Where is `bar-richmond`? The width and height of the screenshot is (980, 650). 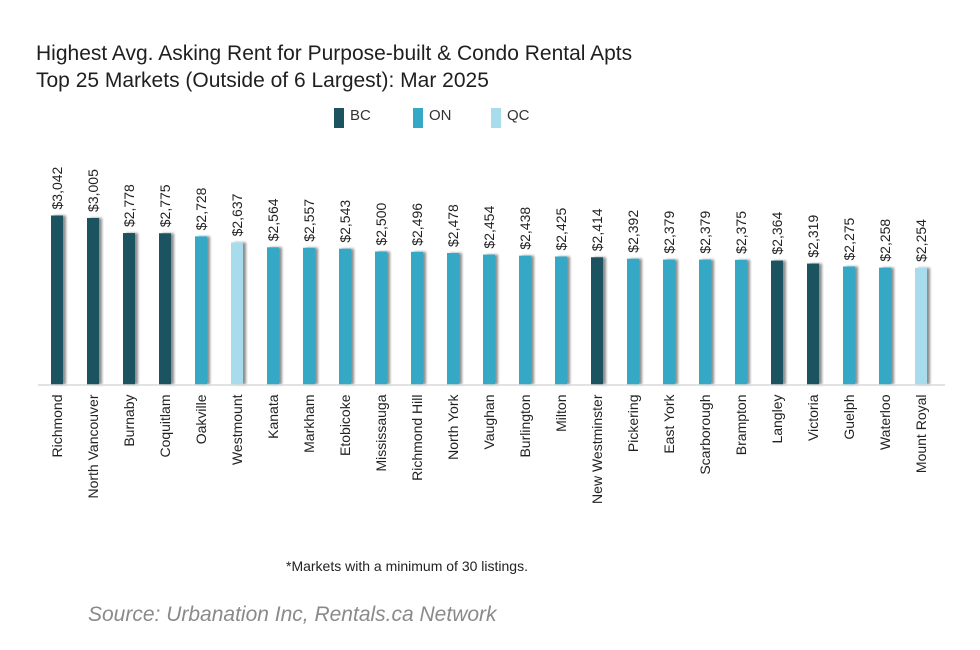
bar-richmond is located at coordinates (57, 300).